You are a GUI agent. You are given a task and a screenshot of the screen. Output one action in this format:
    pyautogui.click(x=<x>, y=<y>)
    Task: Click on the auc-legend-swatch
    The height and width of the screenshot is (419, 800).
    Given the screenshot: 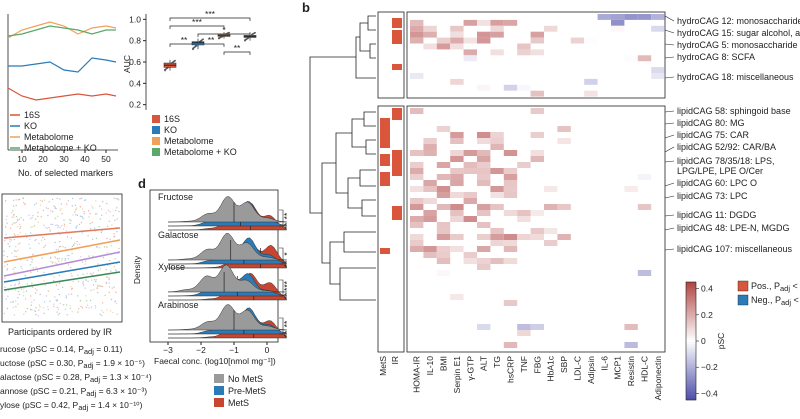 What is the action you would take?
    pyautogui.click(x=156, y=119)
    